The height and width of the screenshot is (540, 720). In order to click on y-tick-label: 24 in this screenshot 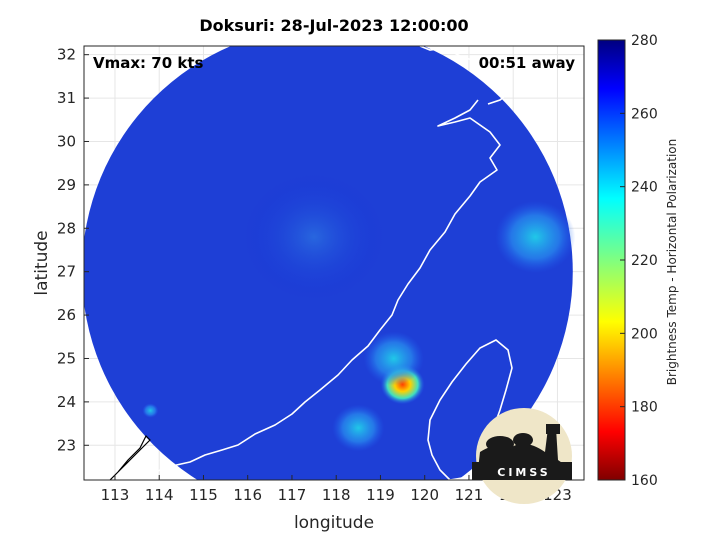, I will do `click(66, 402)`.